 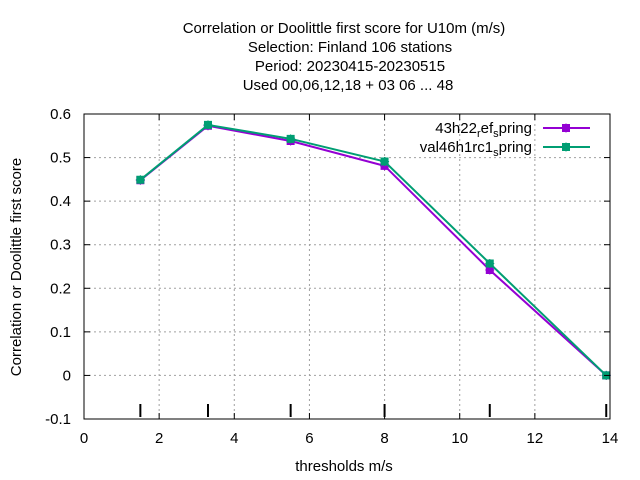 I want to click on y-axis-label: Correlation or Doolittle first score, so click(x=16, y=267).